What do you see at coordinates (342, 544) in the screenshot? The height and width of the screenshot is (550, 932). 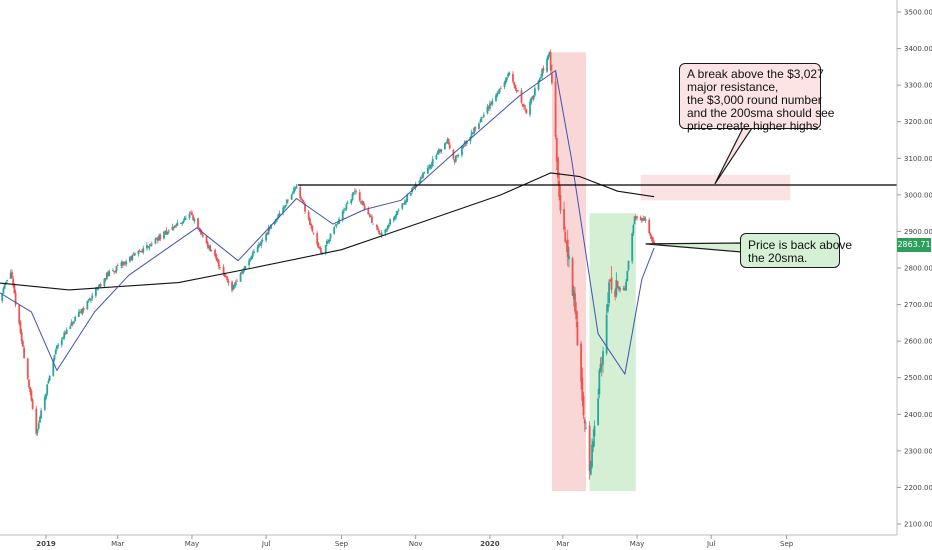 I see `x-tick-label-4: Sep` at bounding box center [342, 544].